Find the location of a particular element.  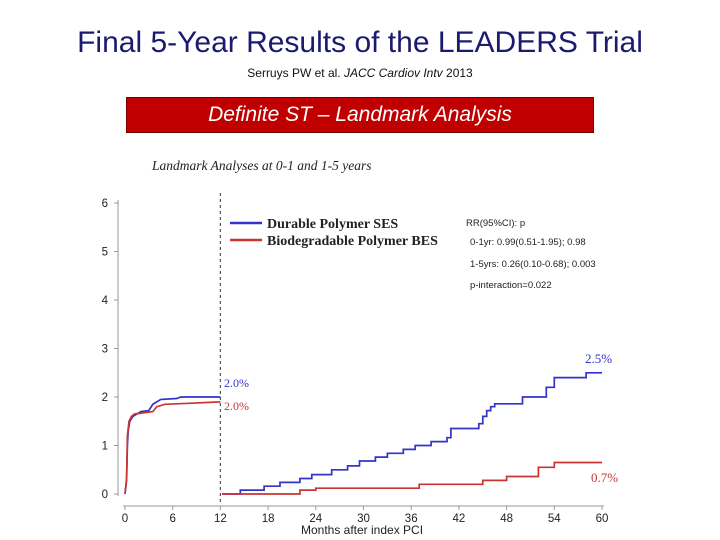

ses-curve-0-1yr is located at coordinates (172, 445).